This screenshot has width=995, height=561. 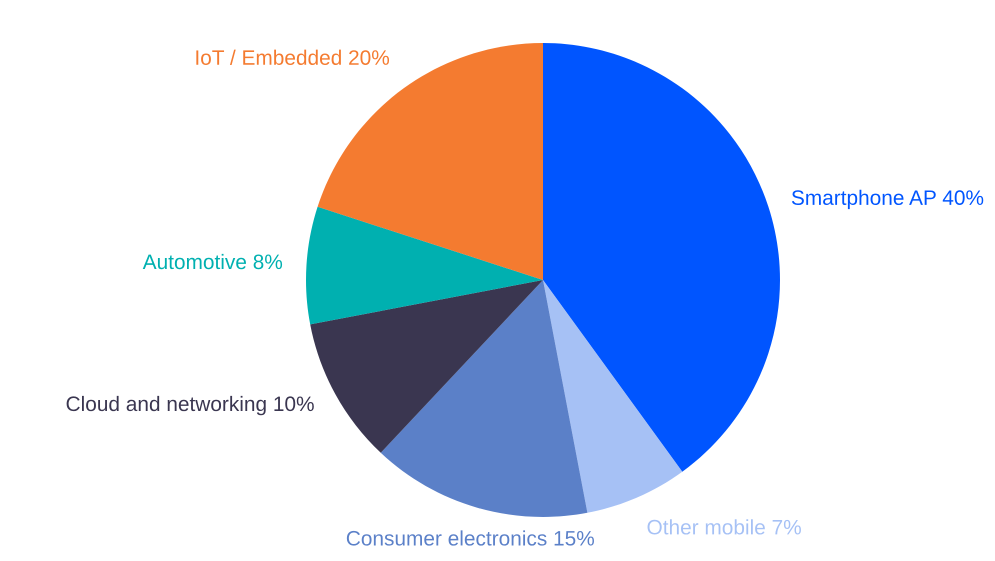 I want to click on slice-label: Cloud and networking 10%, so click(x=190, y=406).